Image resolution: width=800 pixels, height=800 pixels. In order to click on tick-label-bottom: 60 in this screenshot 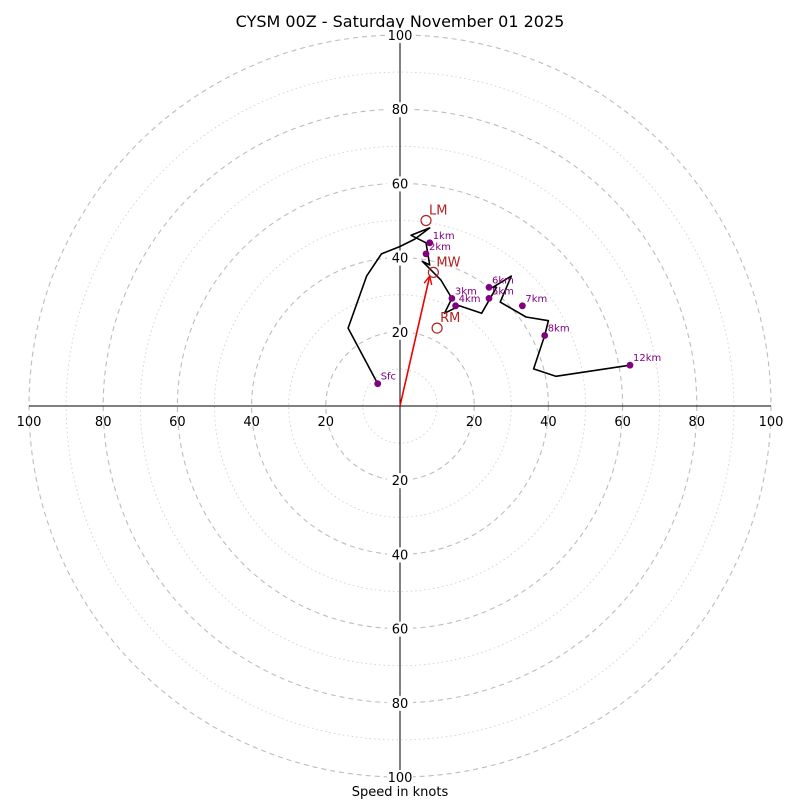, I will do `click(400, 630)`.